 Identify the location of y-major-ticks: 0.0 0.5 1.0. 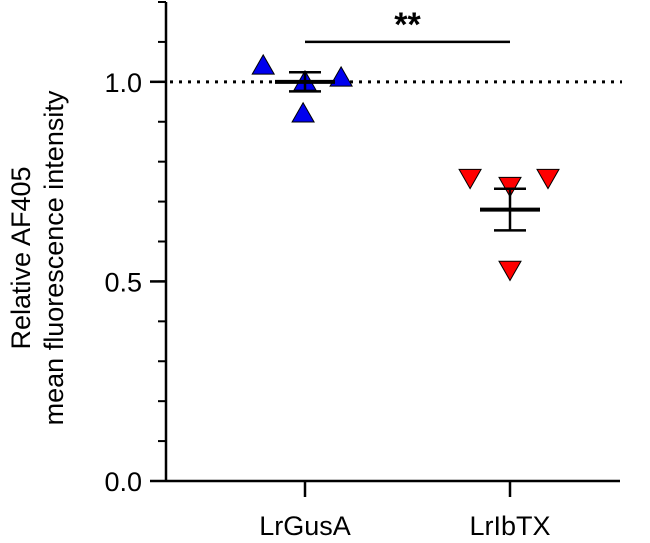
(135, 282).